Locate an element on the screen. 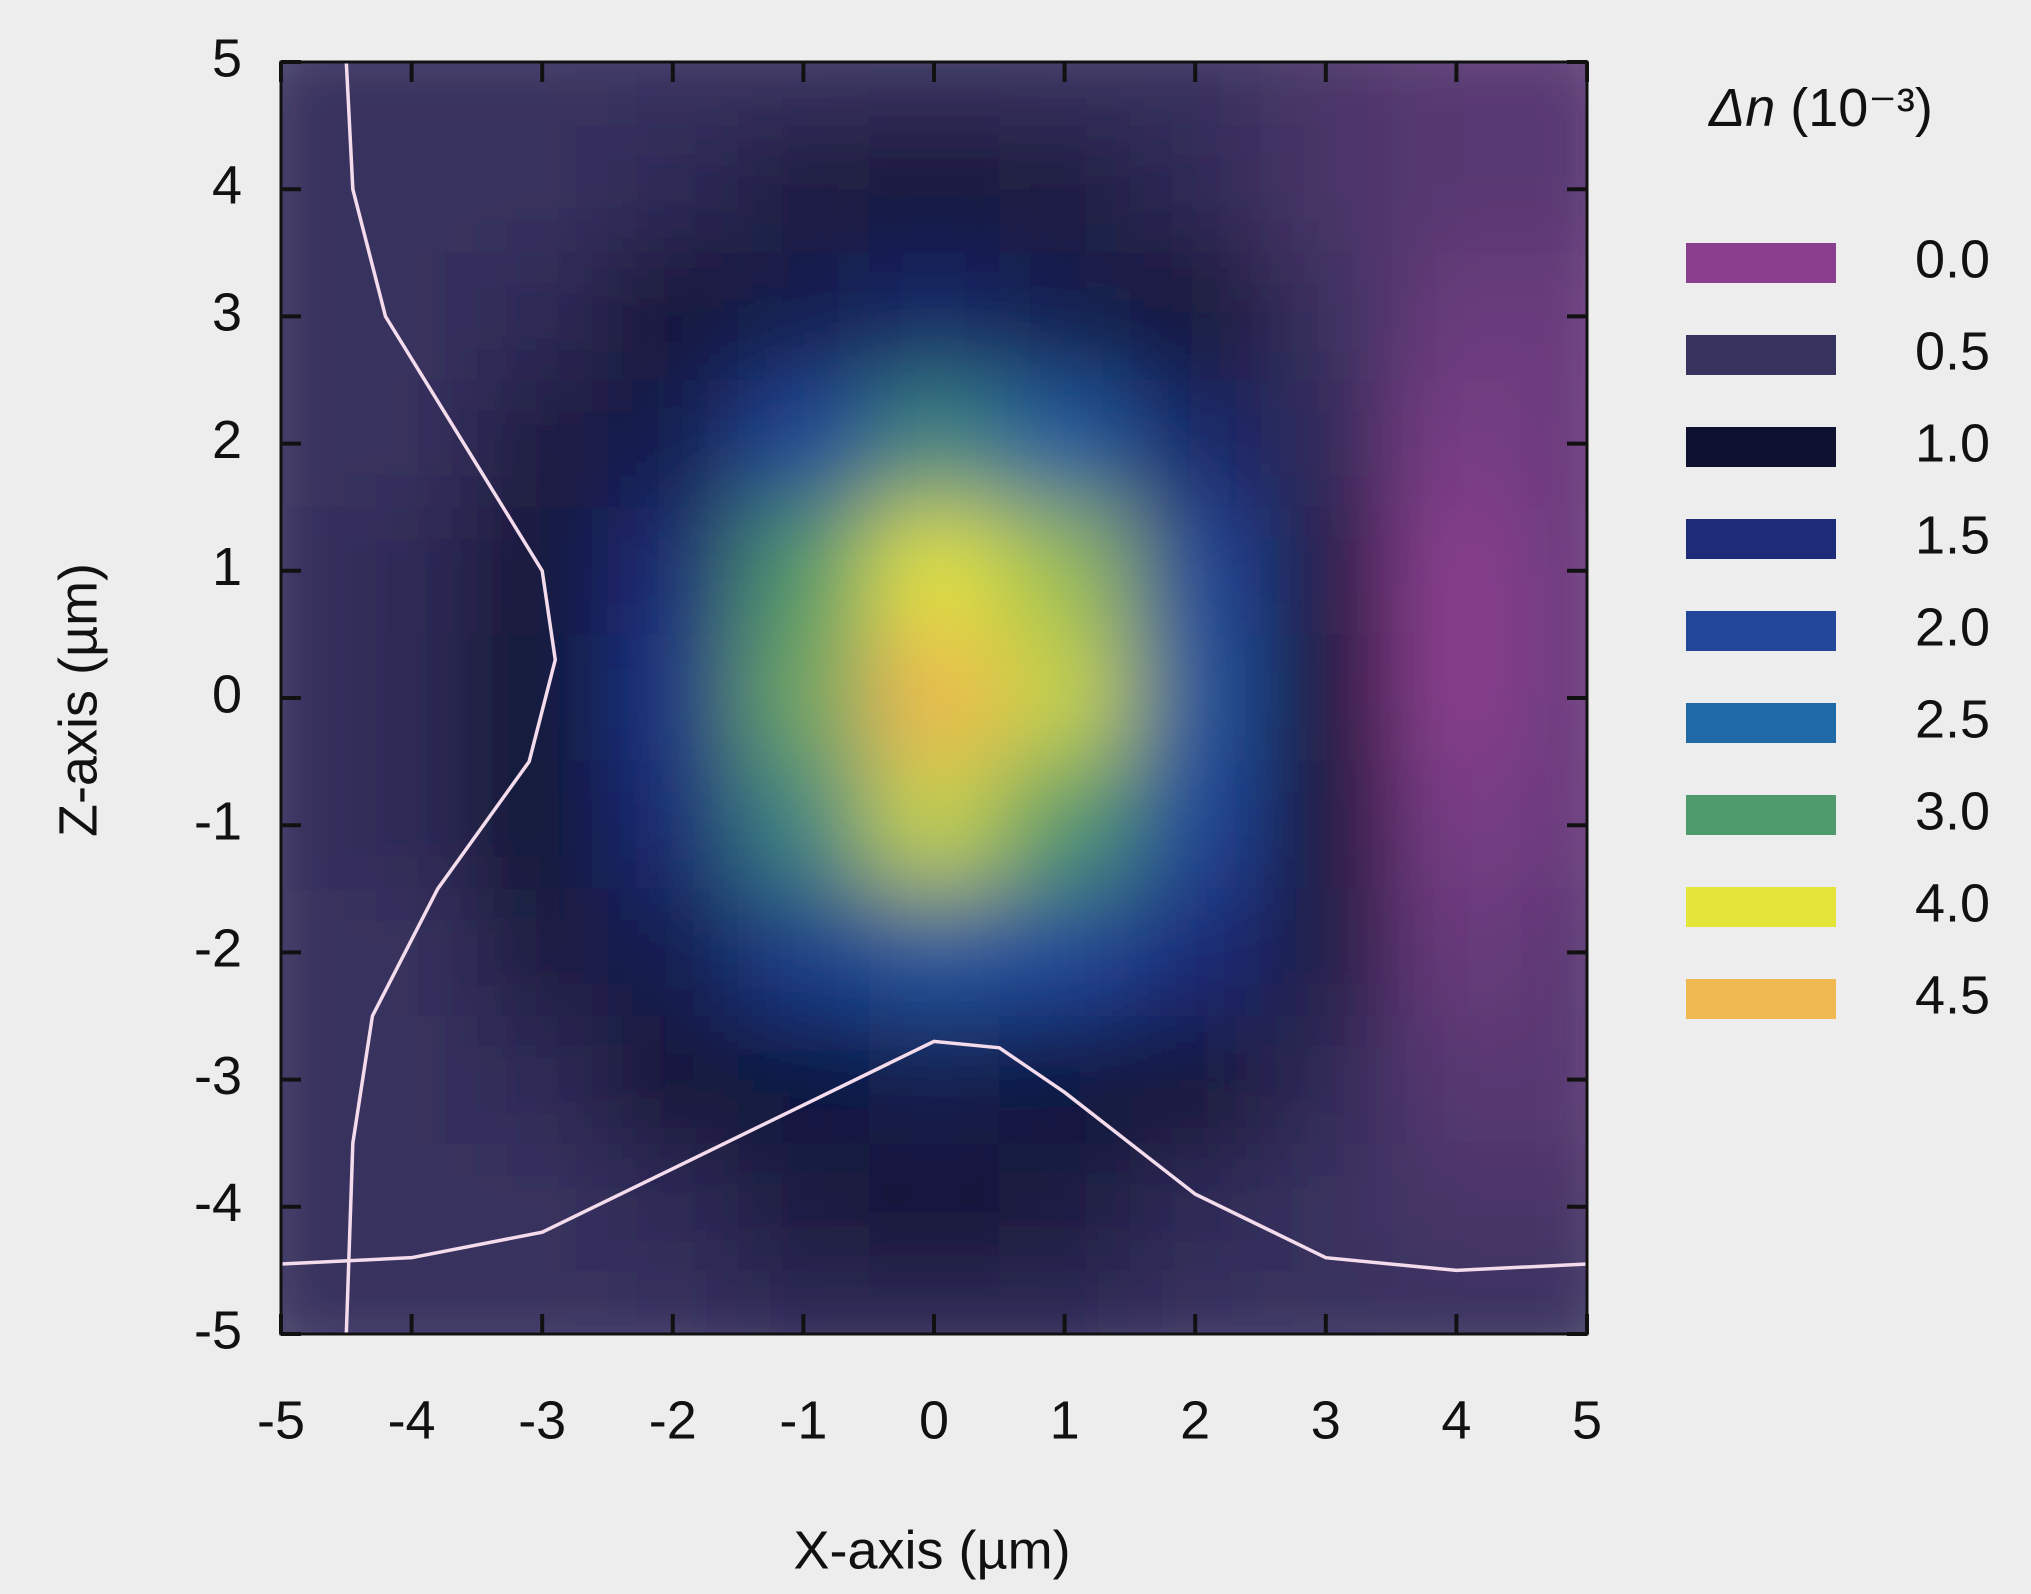 This screenshot has height=1594, width=2031. legend-label: 0.5 is located at coordinates (1952, 351).